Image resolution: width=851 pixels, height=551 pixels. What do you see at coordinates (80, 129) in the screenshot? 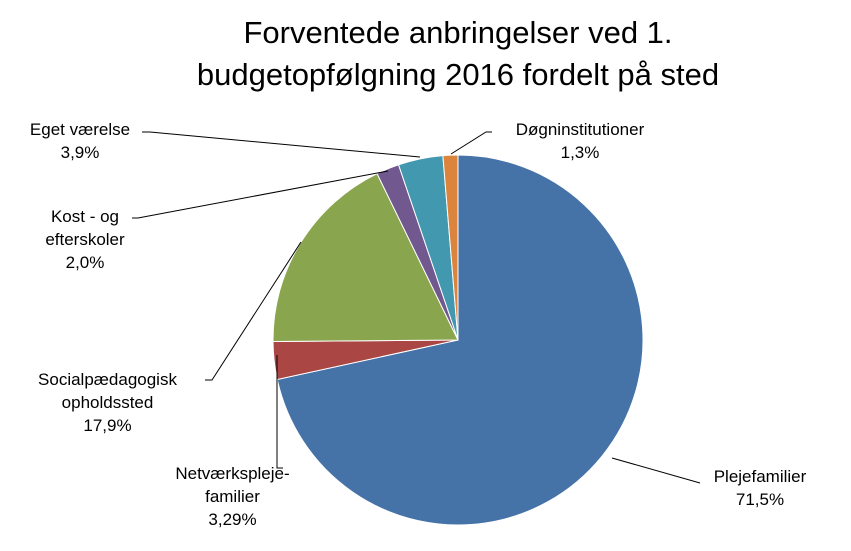
I see `category-label: Eget værelse` at bounding box center [80, 129].